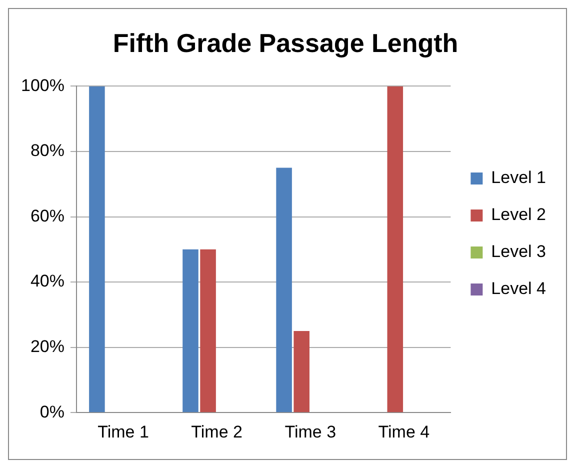  Describe the element at coordinates (47, 216) in the screenshot. I see `y-tick-label: 60%` at that location.